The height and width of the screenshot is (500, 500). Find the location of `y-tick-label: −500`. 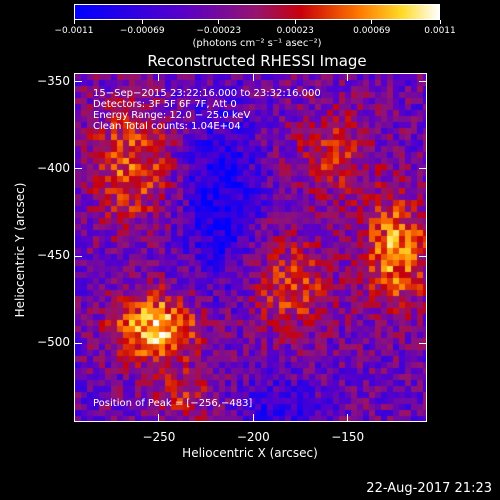

y-tick-label: −500 is located at coordinates (53, 342).